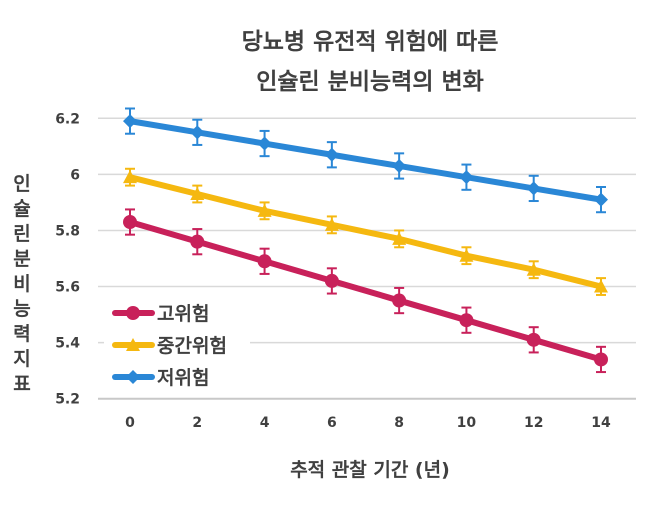  I want to click on legend-label: 저위험, so click(183, 378).